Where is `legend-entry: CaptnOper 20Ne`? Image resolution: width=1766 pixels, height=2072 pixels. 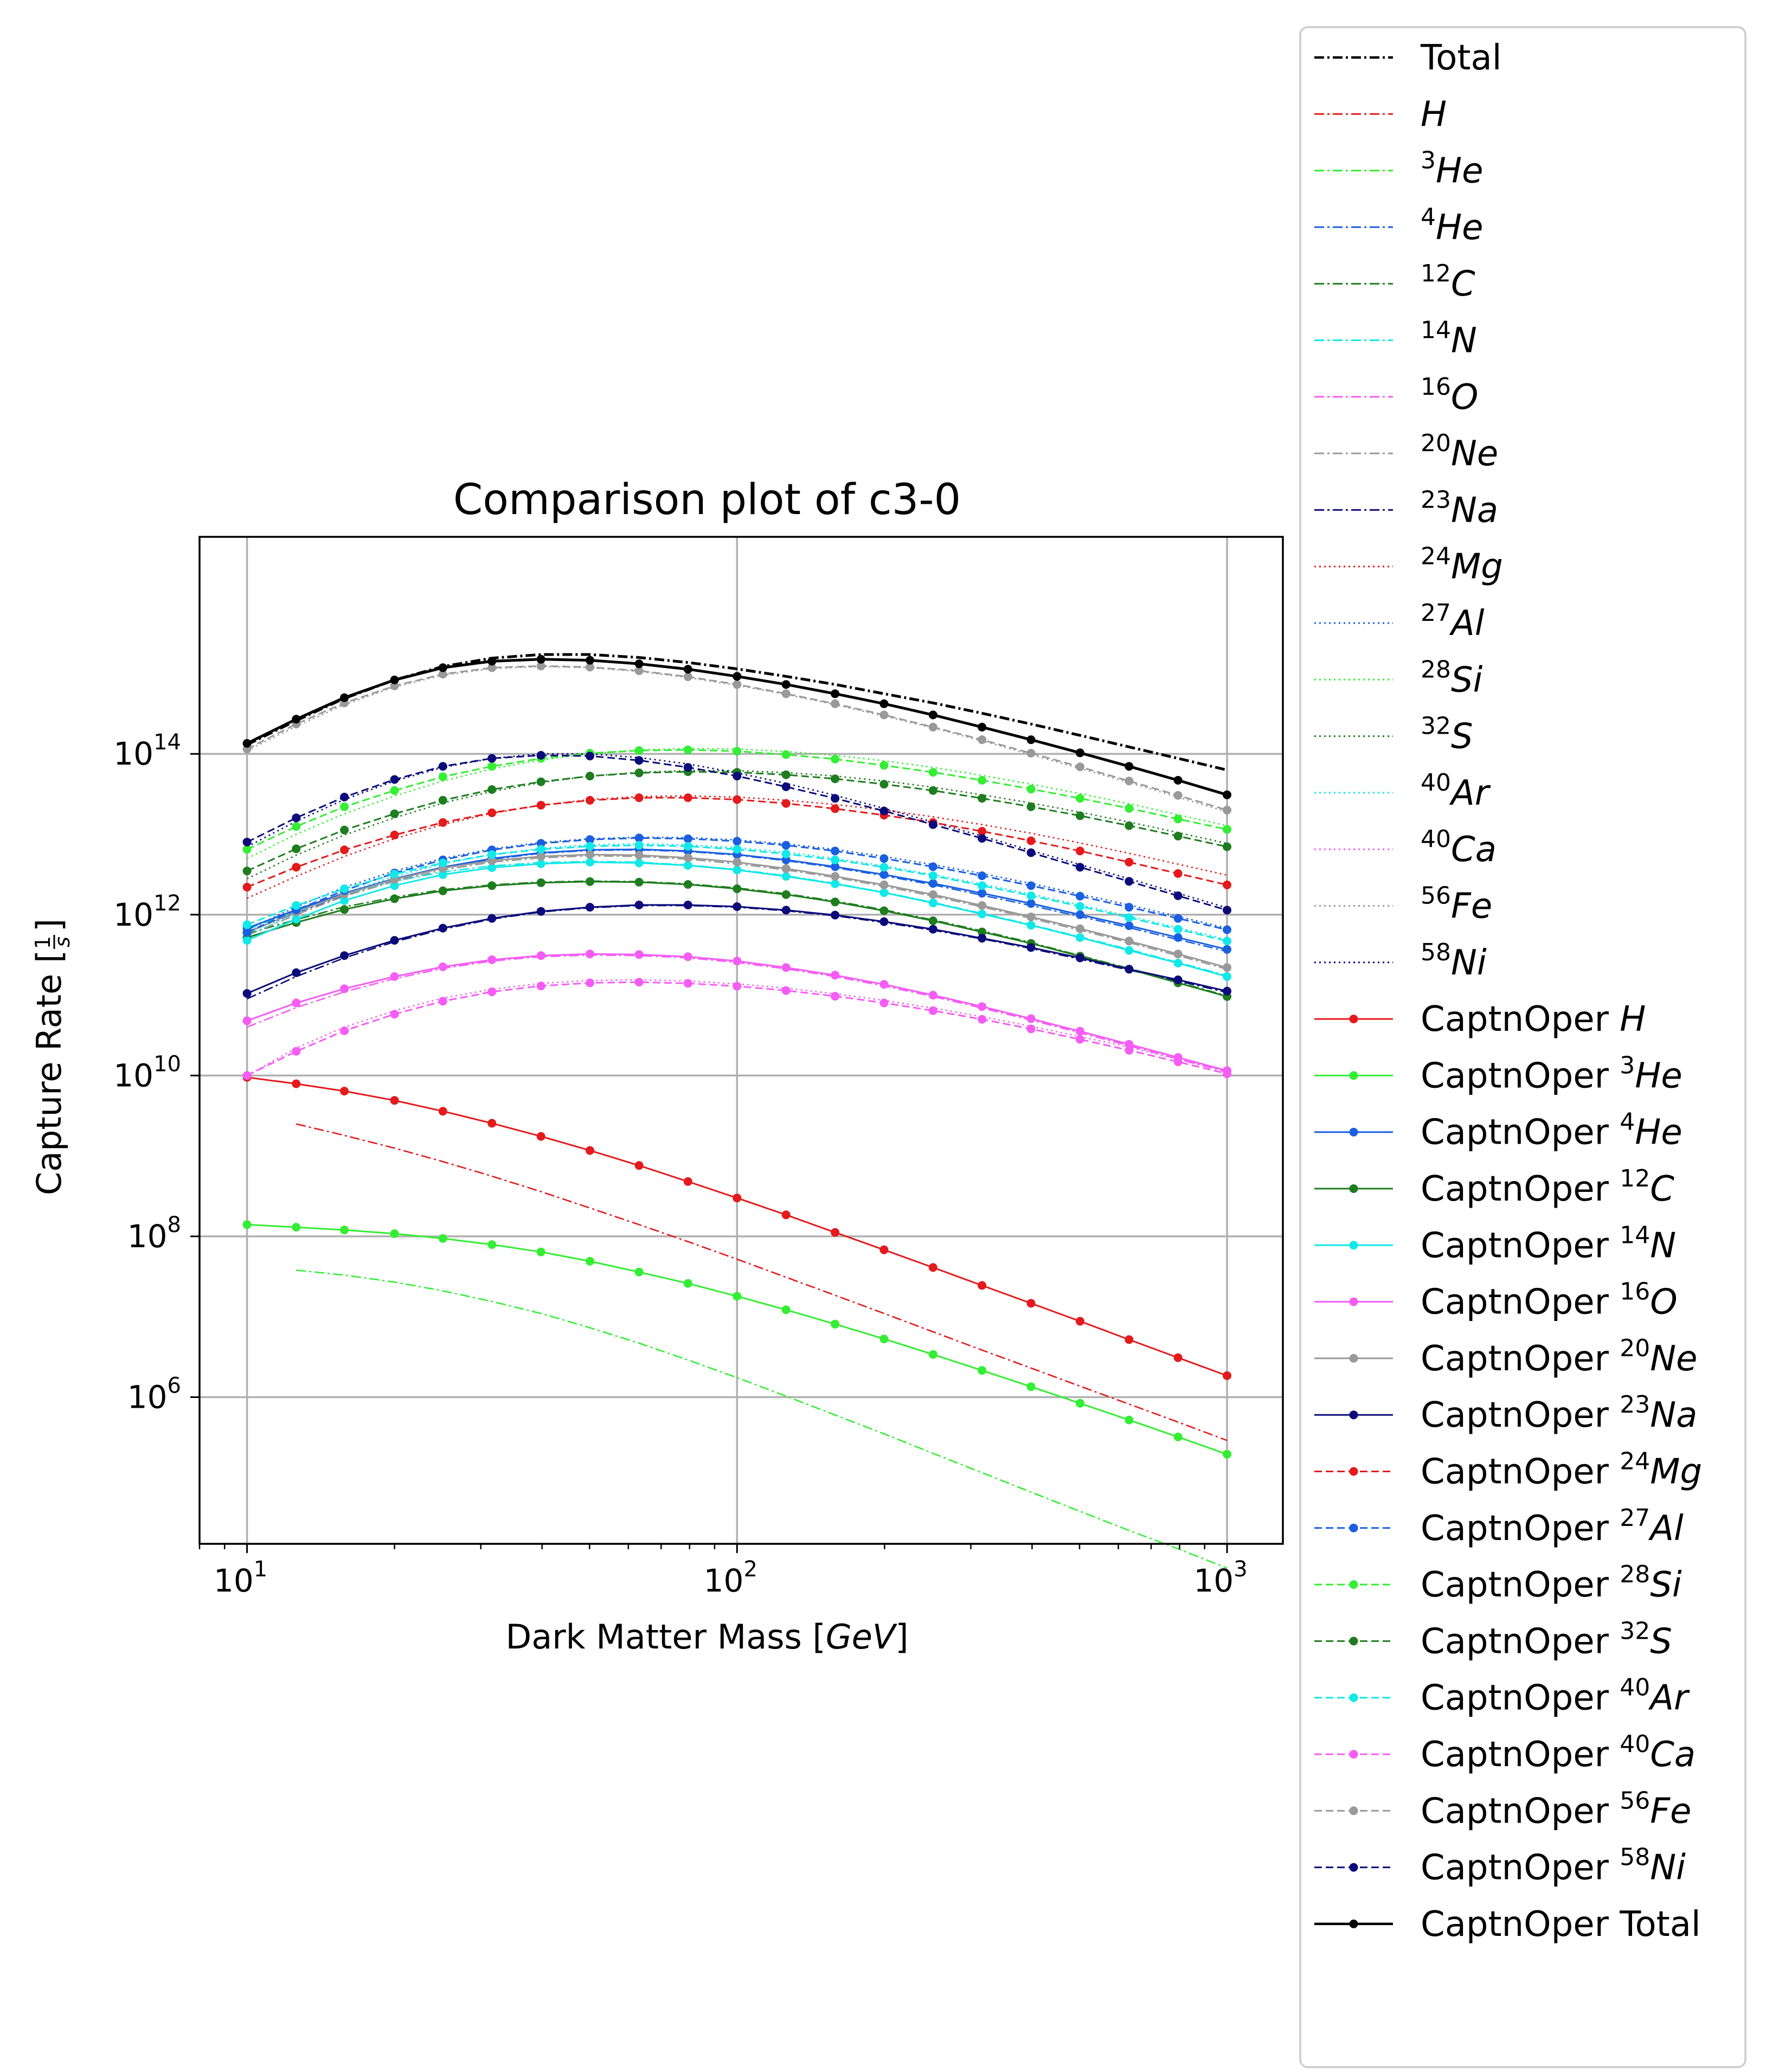
legend-entry: CaptnOper 20Ne is located at coordinates (1505, 1357).